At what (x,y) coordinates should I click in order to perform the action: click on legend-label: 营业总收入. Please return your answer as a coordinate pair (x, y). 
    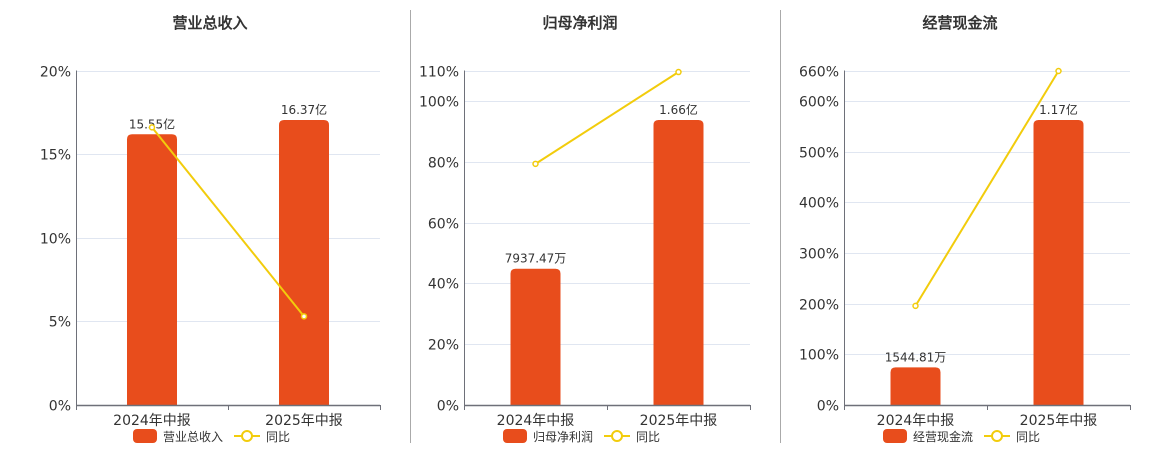
    Looking at the image, I should click on (193, 437).